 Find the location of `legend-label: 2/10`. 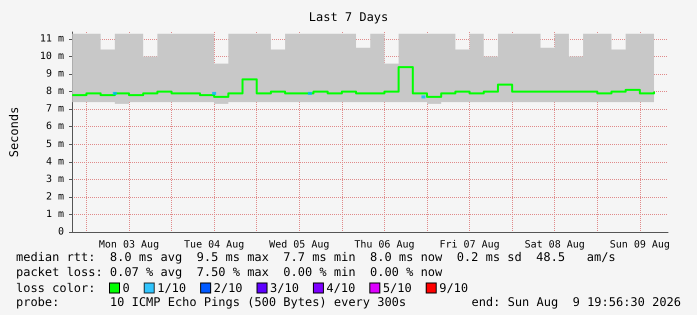

legend-label: 2/10 is located at coordinates (228, 288).